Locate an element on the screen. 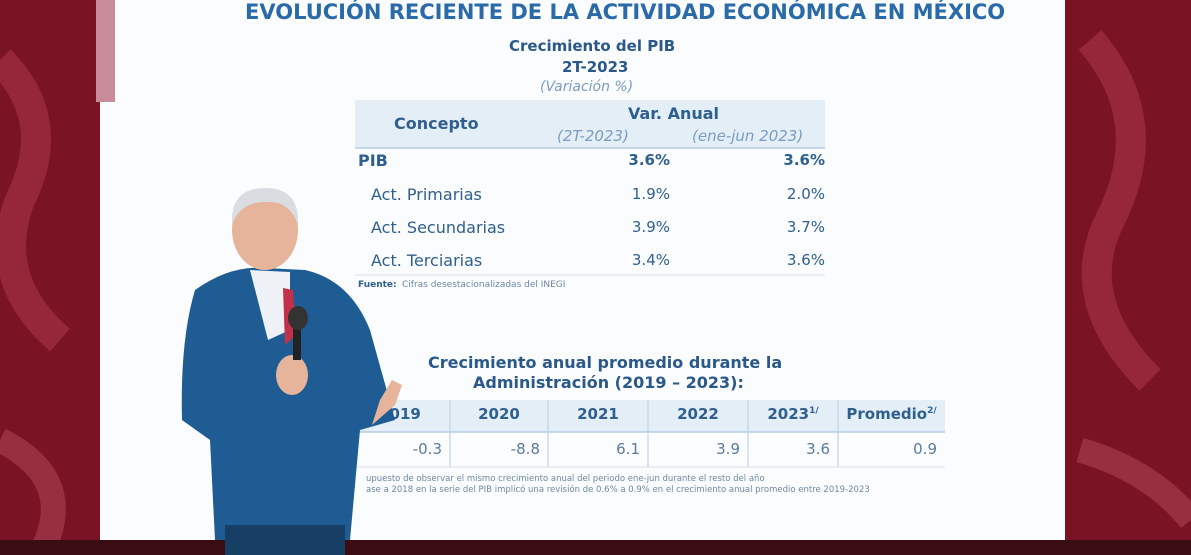 The height and width of the screenshot is (555, 1191). column-header: 20231/ is located at coordinates (793, 414).